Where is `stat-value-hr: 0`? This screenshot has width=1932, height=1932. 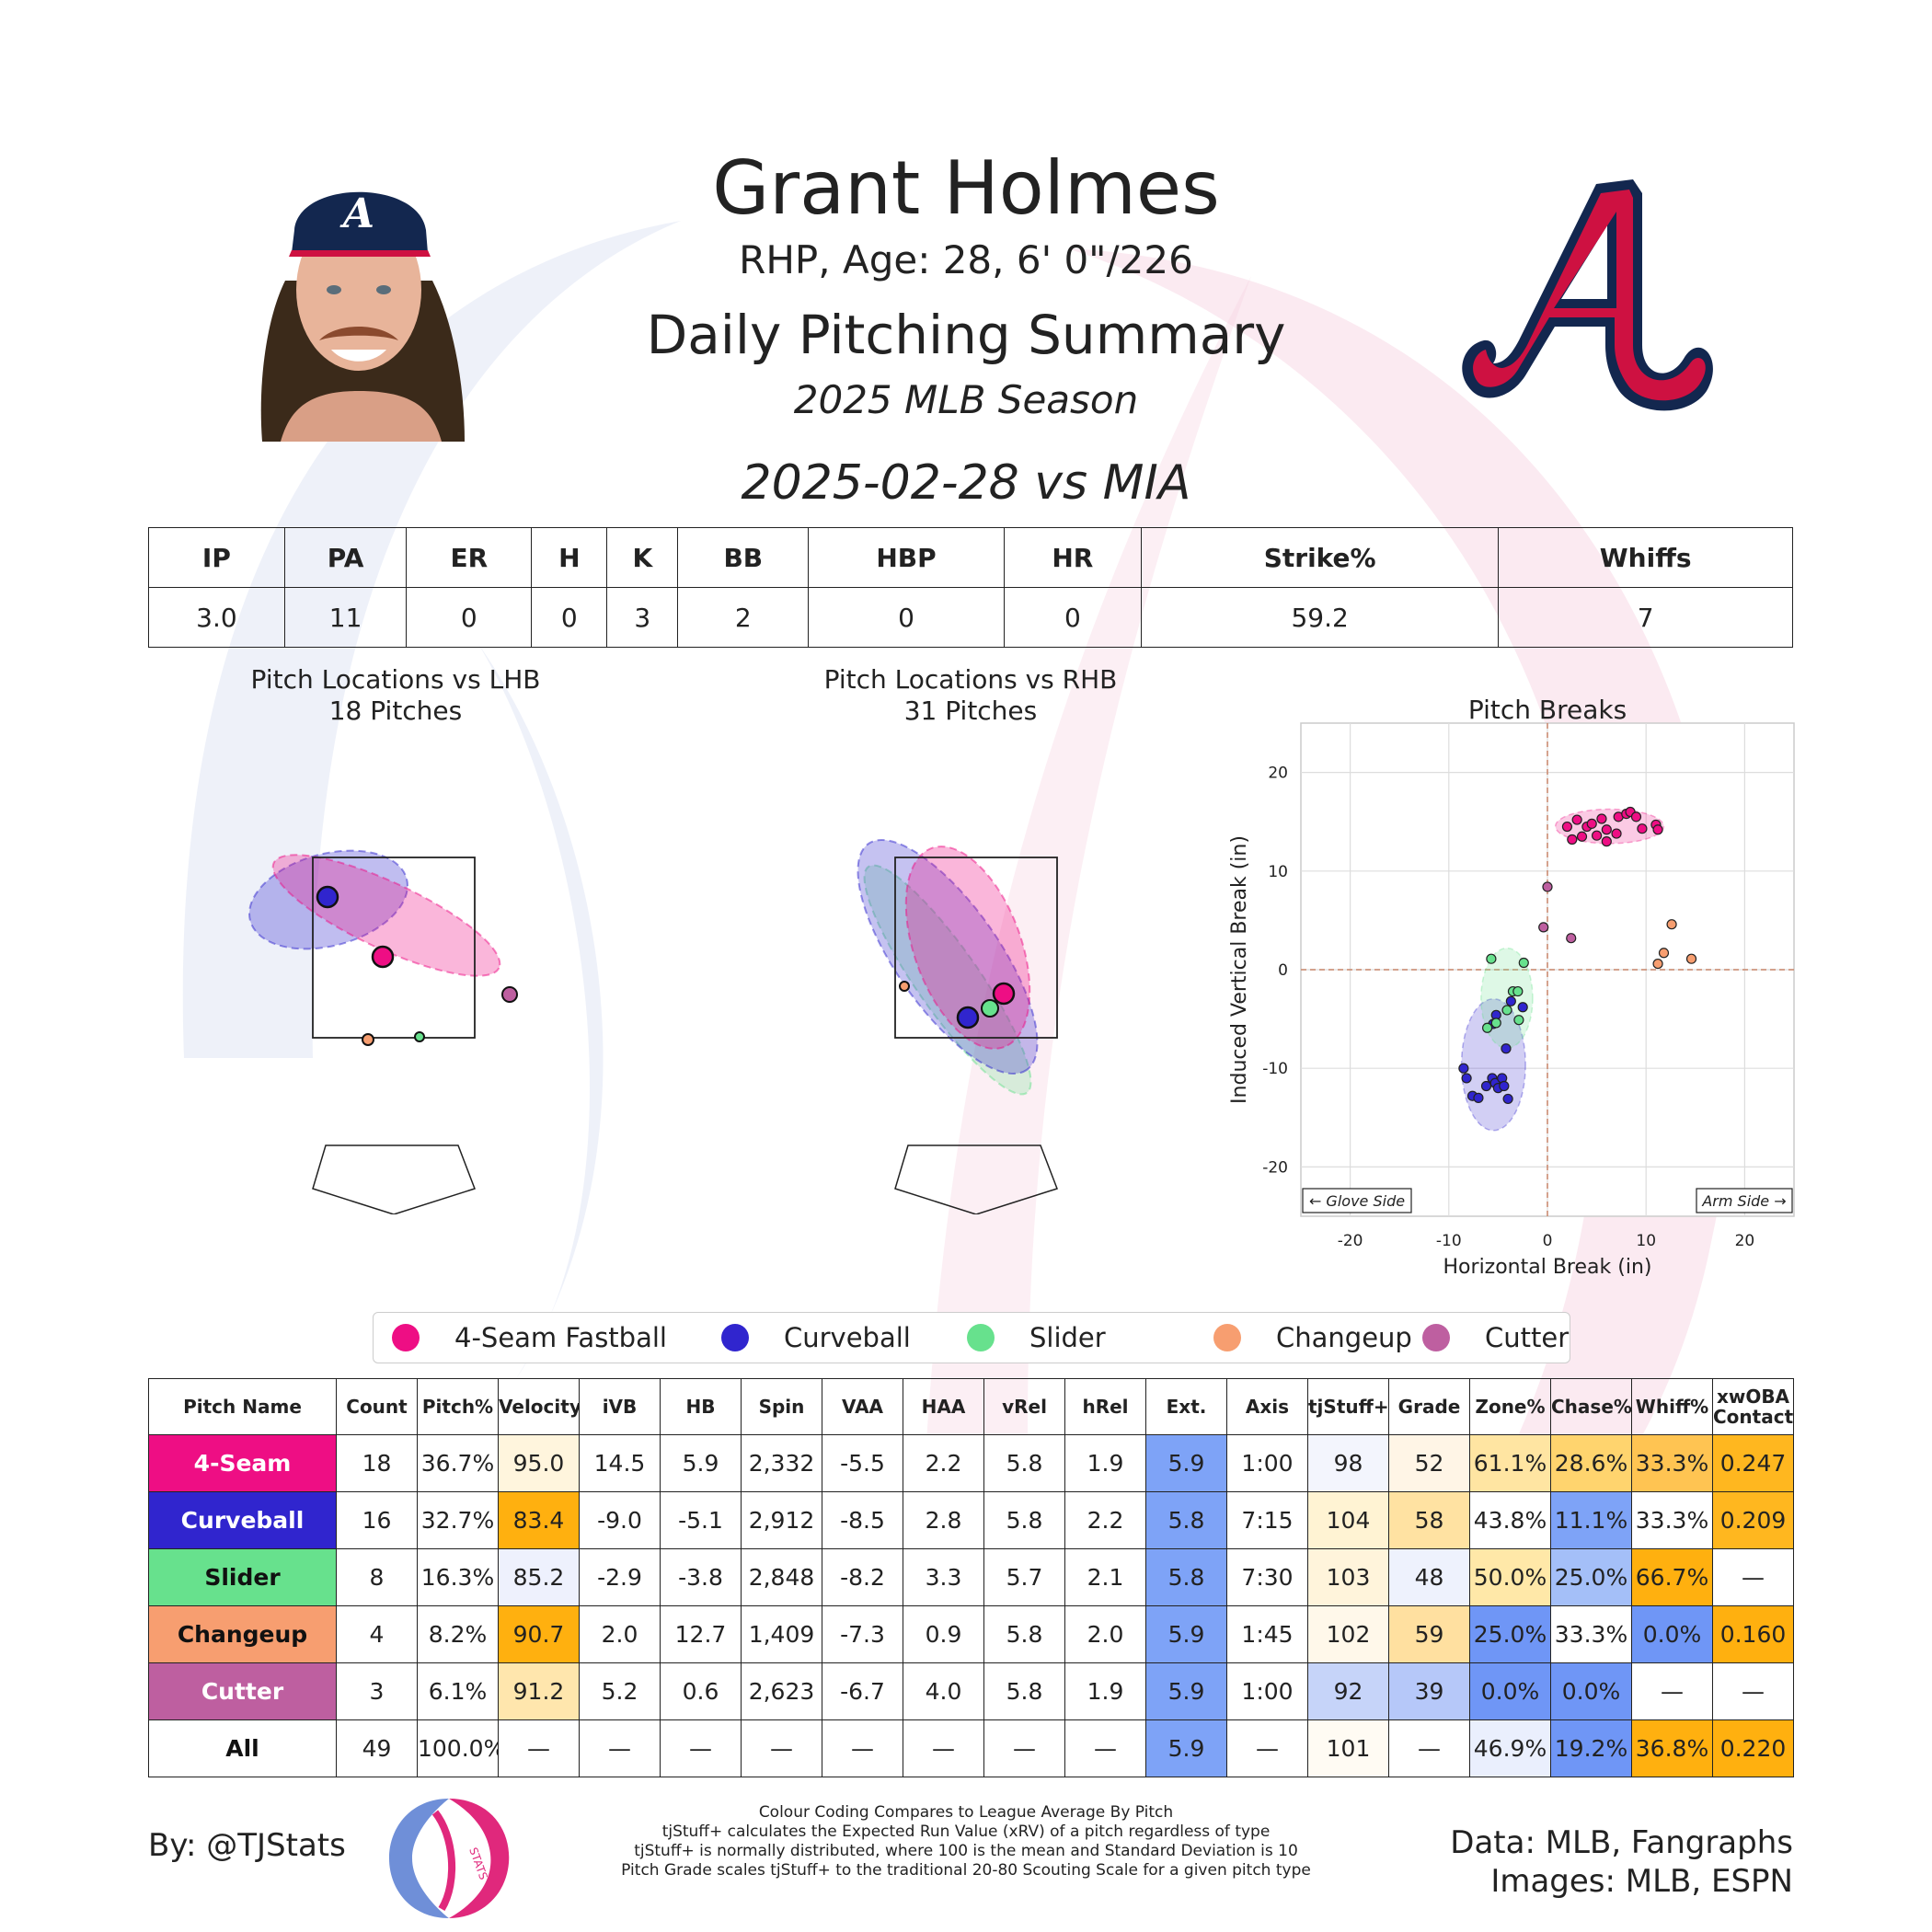
stat-value-hr: 0 is located at coordinates (1072, 617).